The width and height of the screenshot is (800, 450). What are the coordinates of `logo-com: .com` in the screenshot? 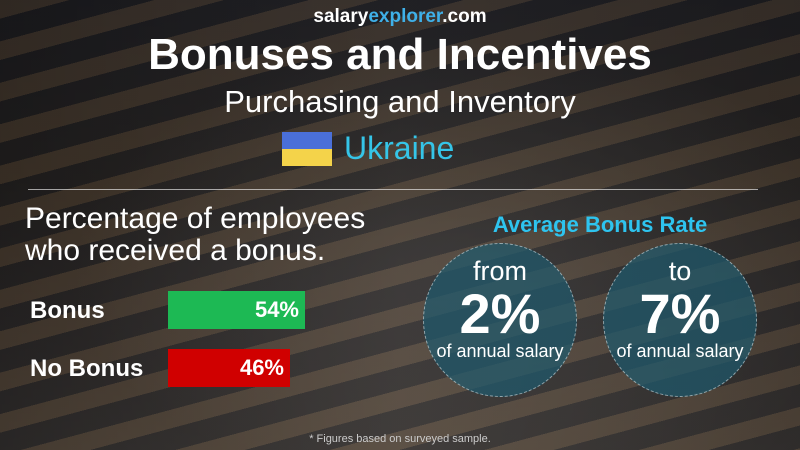 It's located at (464, 16).